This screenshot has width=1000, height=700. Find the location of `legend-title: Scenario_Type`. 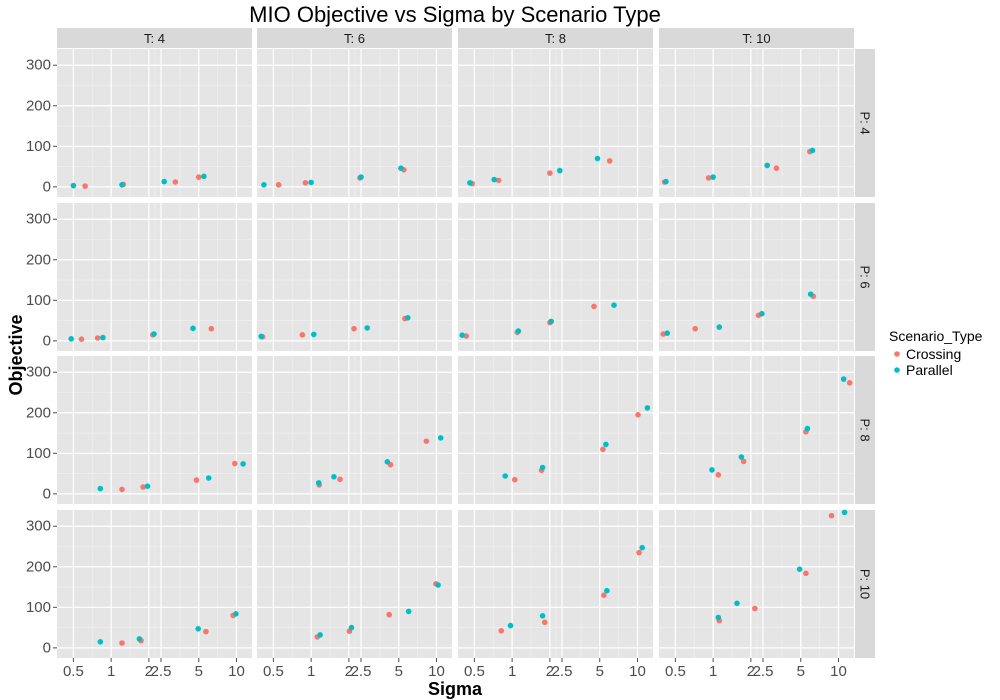

legend-title: Scenario_Type is located at coordinates (936, 336).